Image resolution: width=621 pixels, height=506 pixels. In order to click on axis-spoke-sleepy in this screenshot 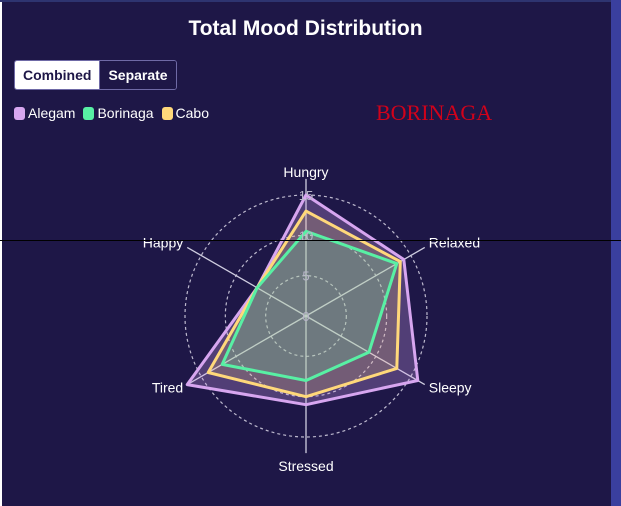, I will do `click(365, 350)`.